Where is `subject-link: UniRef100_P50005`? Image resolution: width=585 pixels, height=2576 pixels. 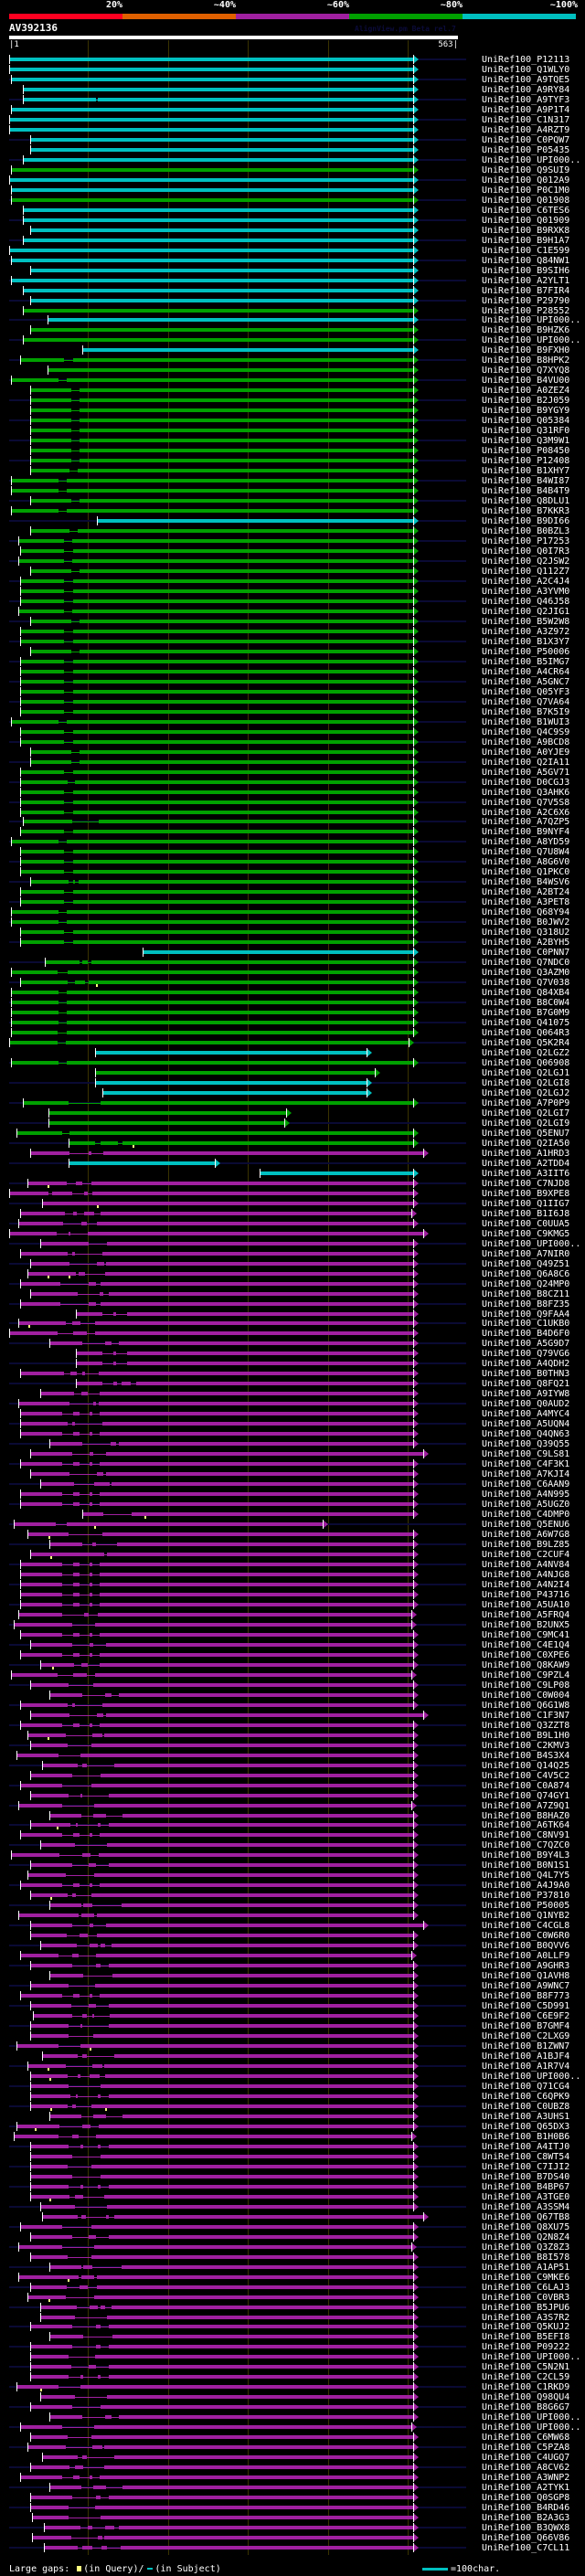 subject-link: UniRef100_P50005 is located at coordinates (526, 1906).